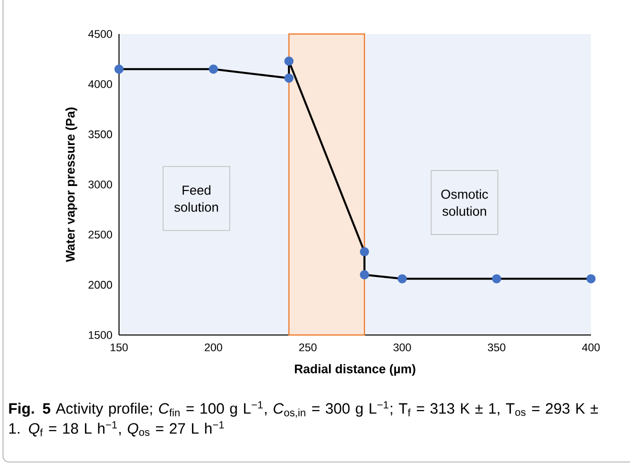 This screenshot has width=630, height=465. What do you see at coordinates (119, 347) in the screenshot?
I see `x-tick-label: 150` at bounding box center [119, 347].